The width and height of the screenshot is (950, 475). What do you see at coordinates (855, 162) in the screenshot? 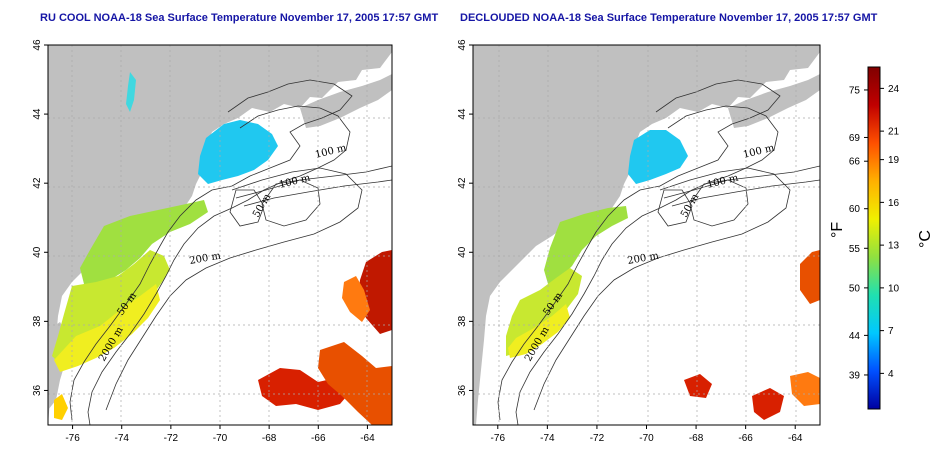
I see `fahrenheit-tick-label: 66` at bounding box center [855, 162].